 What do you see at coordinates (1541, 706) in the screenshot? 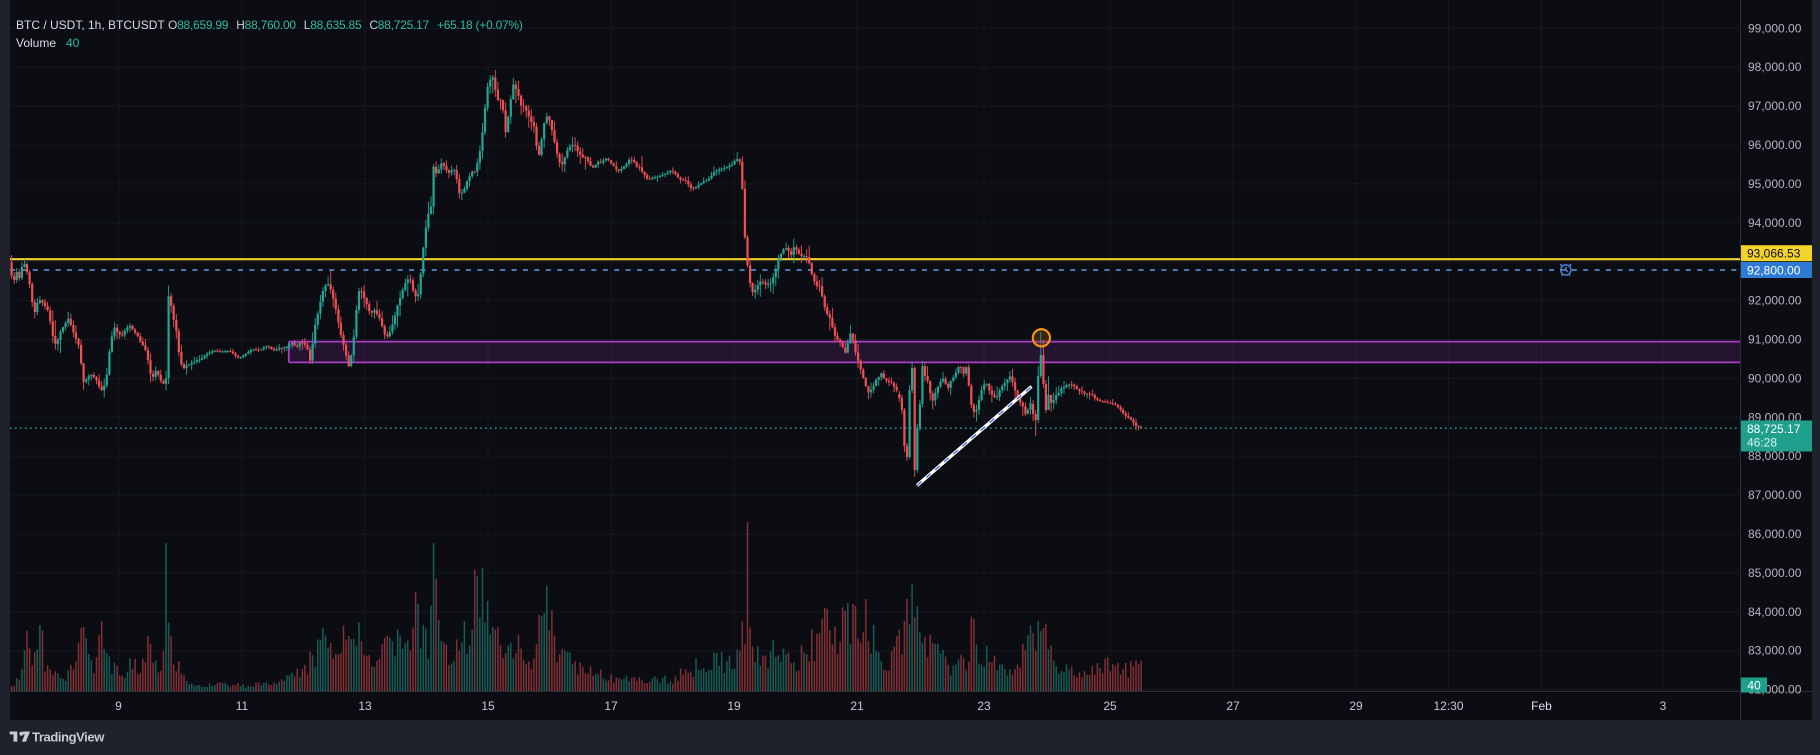
I see `svg-text: Feb` at bounding box center [1541, 706].